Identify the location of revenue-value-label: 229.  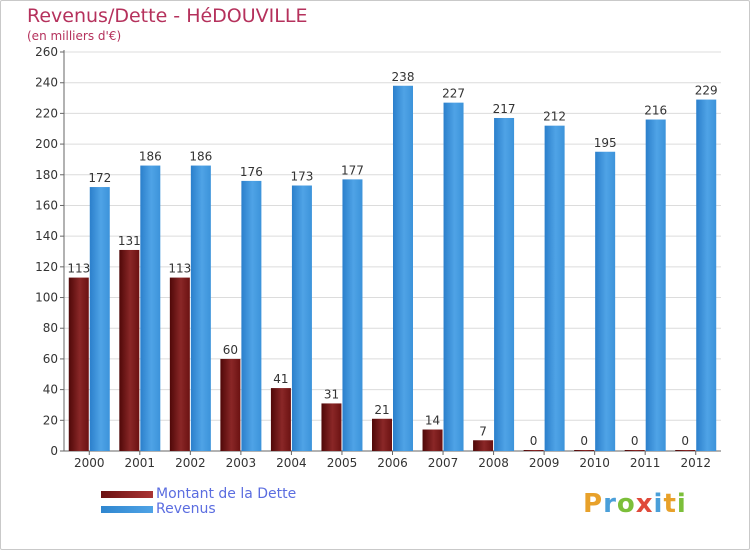
(706, 91).